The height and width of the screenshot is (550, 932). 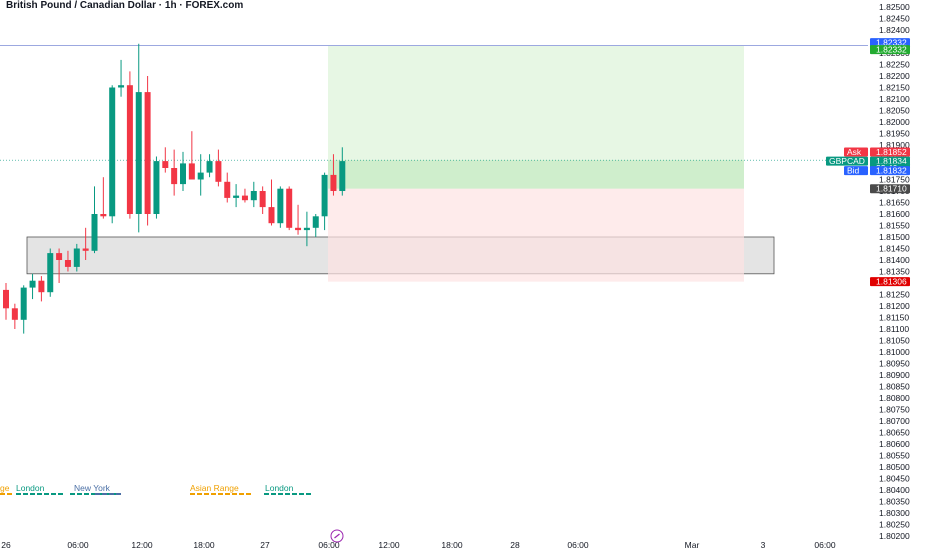 What do you see at coordinates (515, 545) in the screenshot?
I see `time-tick: 28` at bounding box center [515, 545].